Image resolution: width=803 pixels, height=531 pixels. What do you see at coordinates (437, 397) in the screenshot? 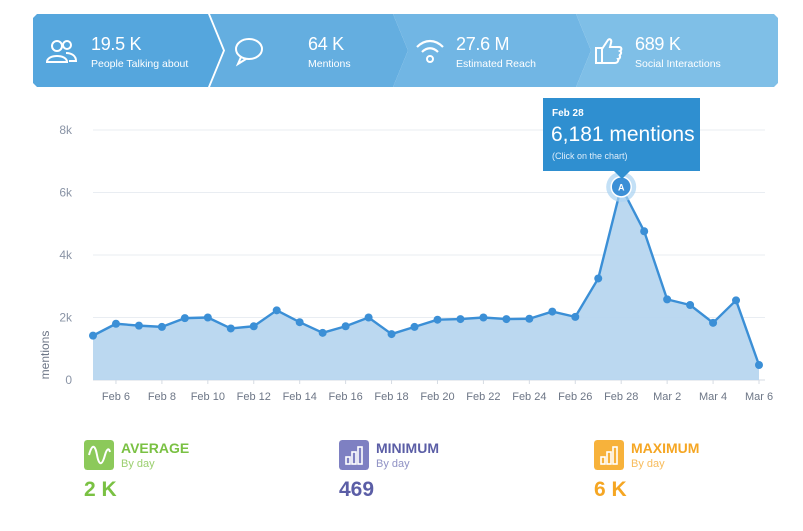
I see `x-tick-label: Feb 20` at bounding box center [437, 397].